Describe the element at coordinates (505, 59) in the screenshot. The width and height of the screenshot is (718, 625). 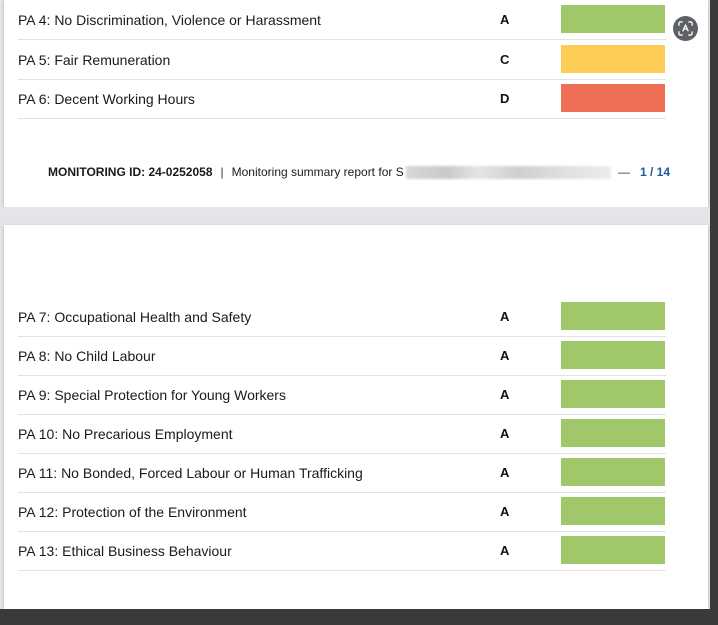
I see `rating-grade: C` at that location.